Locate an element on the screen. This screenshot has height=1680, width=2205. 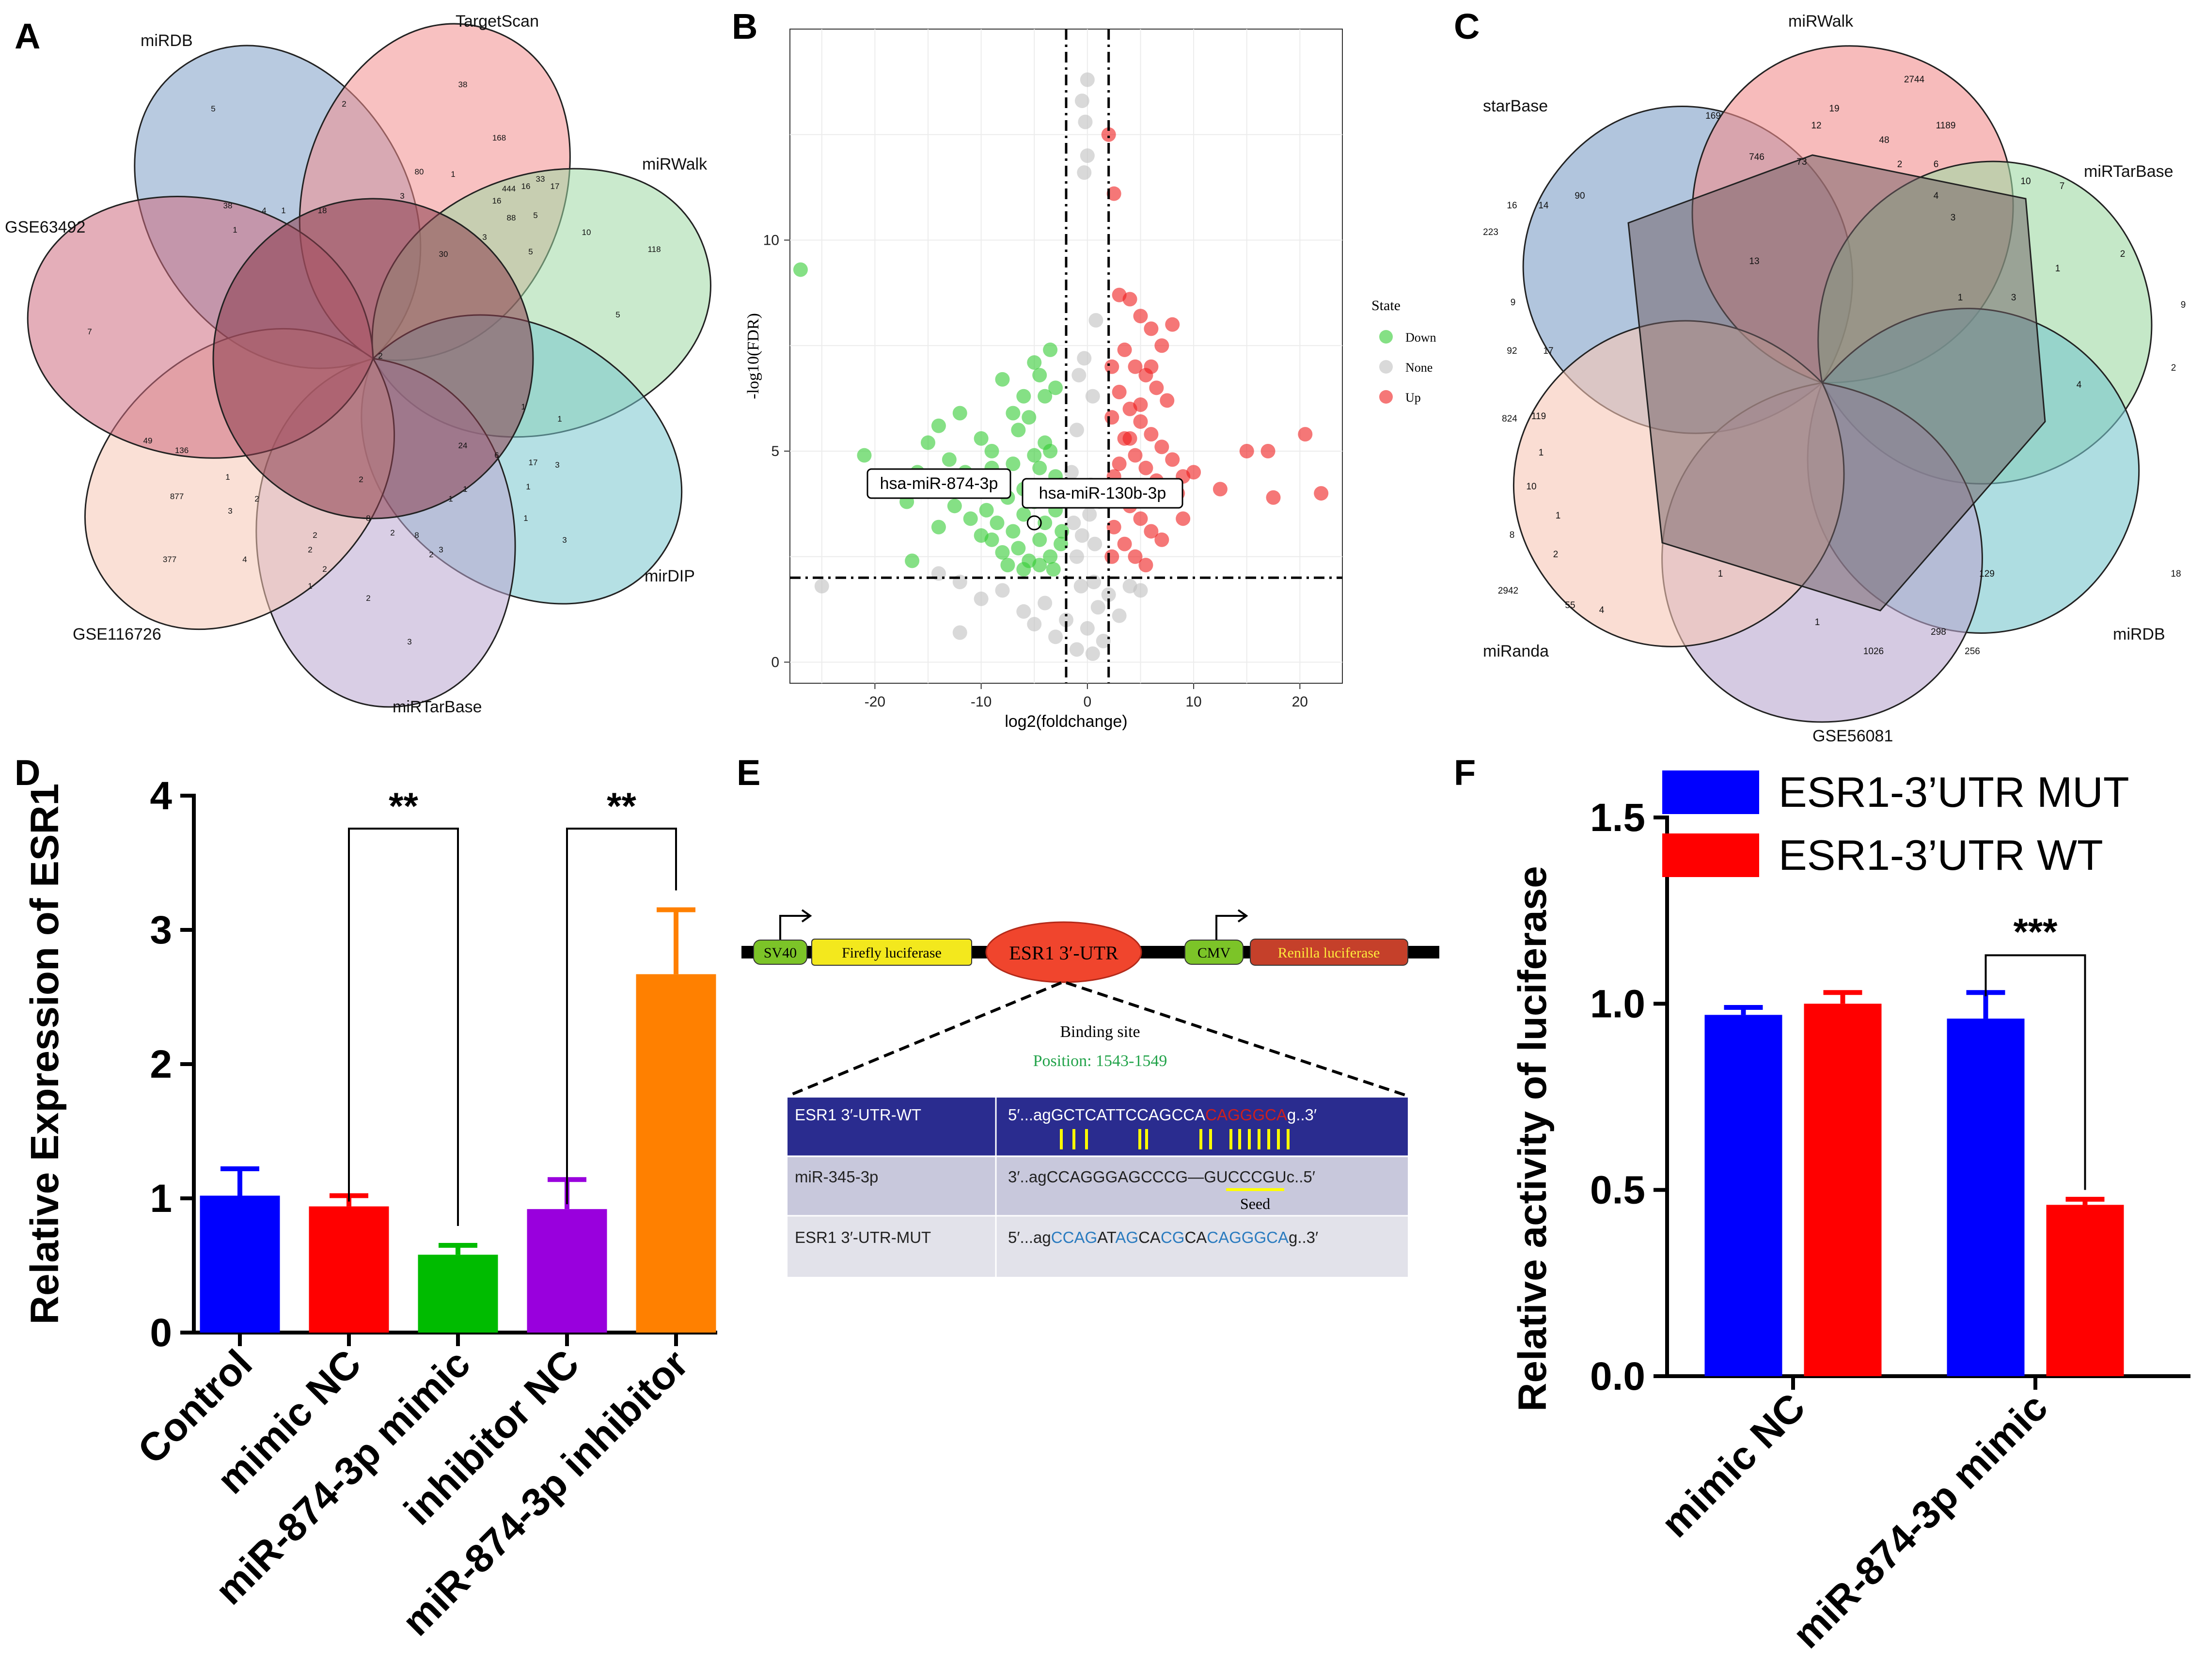
venn-6set-count: 746 is located at coordinates (1757, 157).